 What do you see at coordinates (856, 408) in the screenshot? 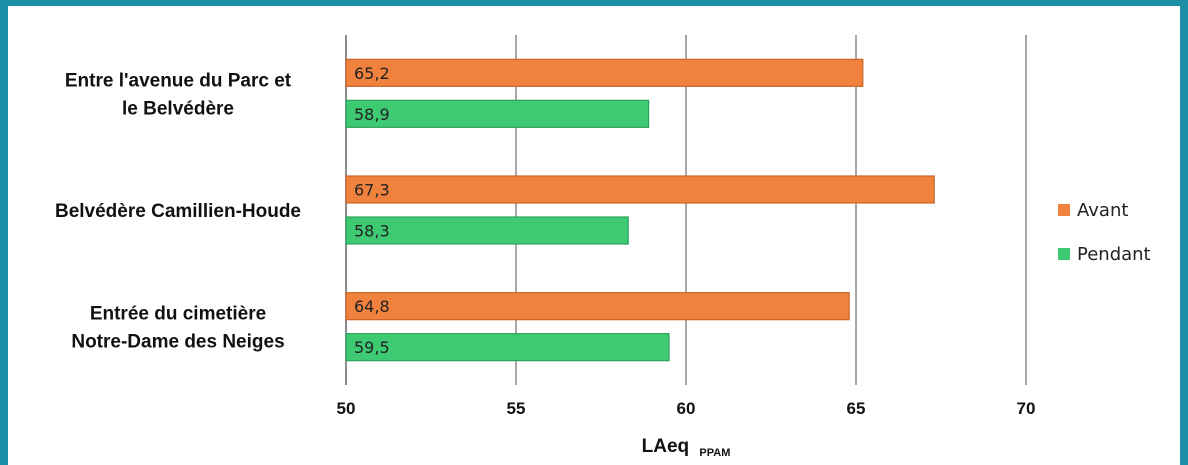
I see `x-tick-label: 65` at bounding box center [856, 408].